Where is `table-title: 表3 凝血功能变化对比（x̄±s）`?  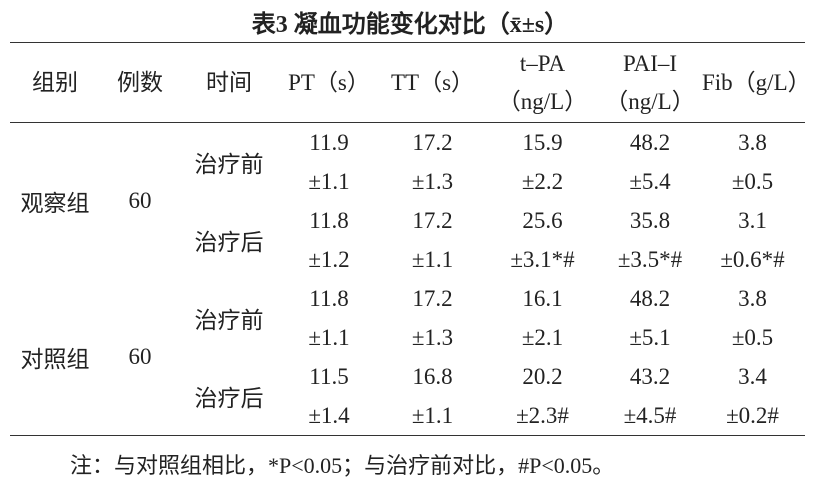
table-title: 表3 凝血功能变化对比（x̄±s） is located at coordinates (410, 25).